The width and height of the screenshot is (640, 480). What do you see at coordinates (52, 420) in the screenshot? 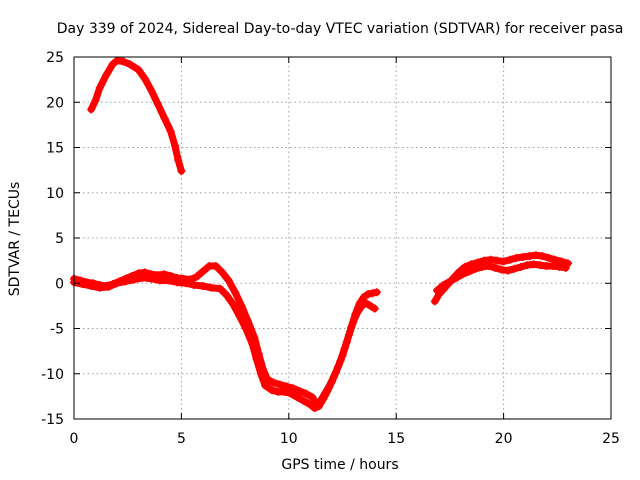
I see `y-tick-label: -15` at bounding box center [52, 420].